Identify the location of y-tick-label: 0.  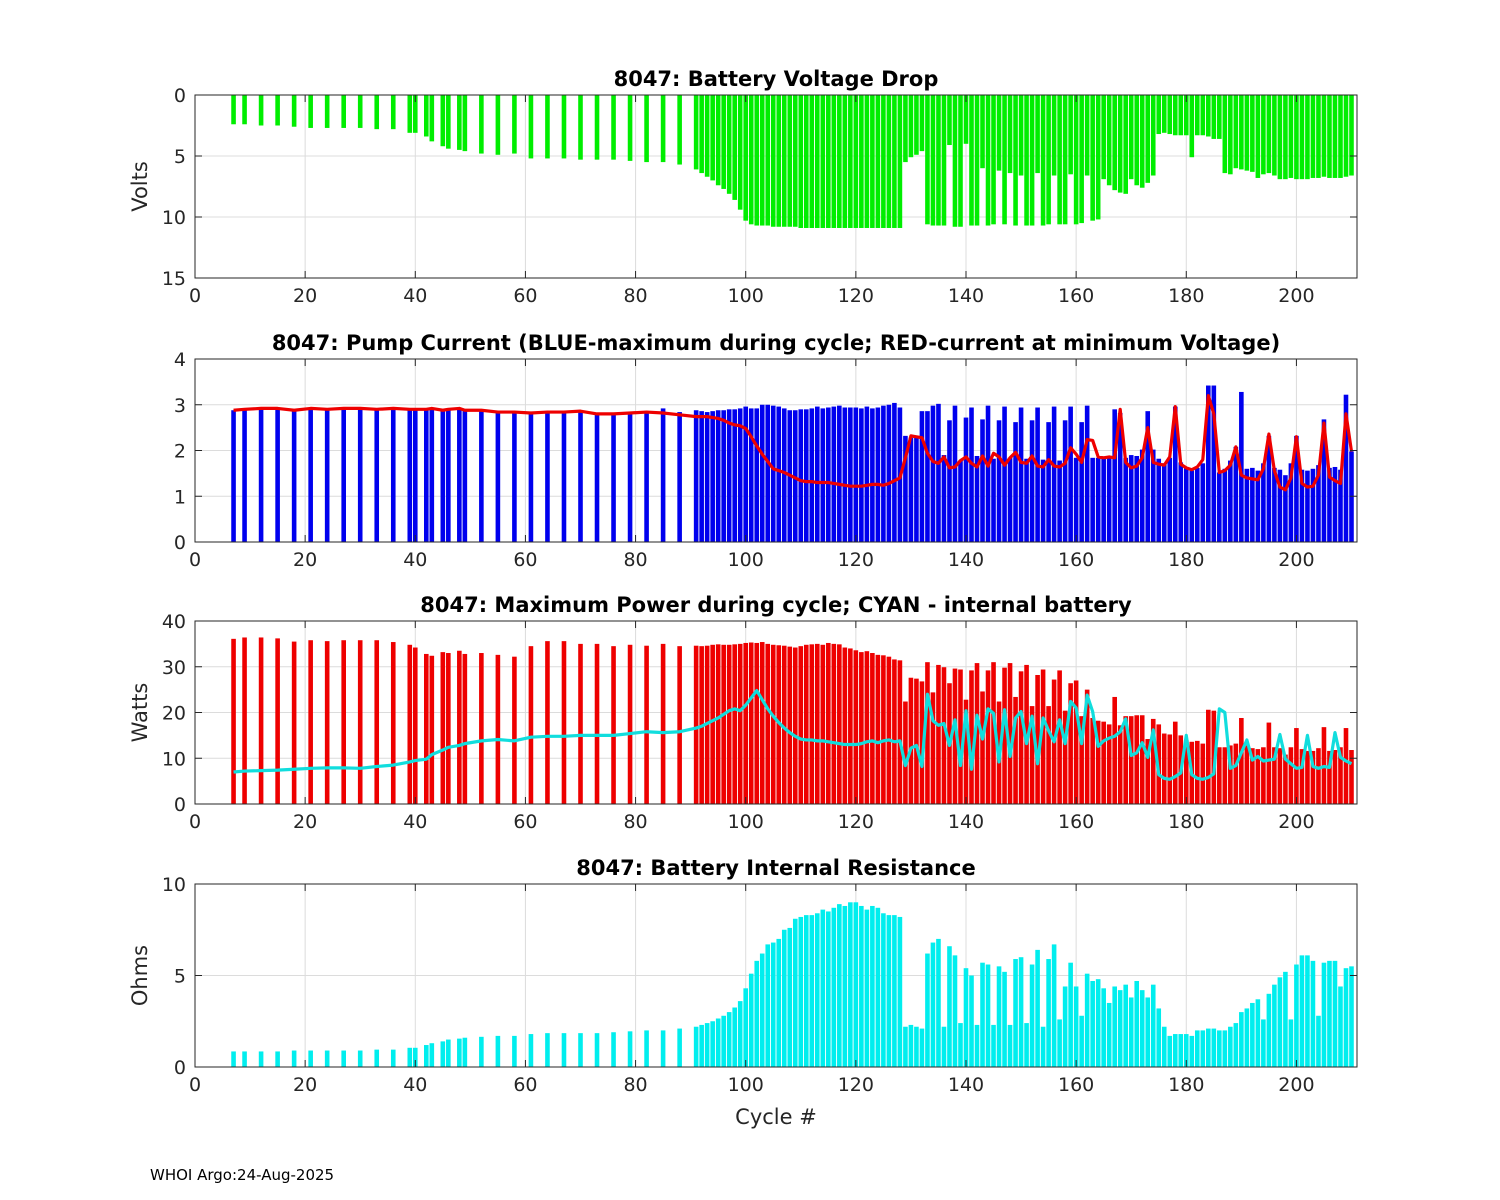
(180, 1068).